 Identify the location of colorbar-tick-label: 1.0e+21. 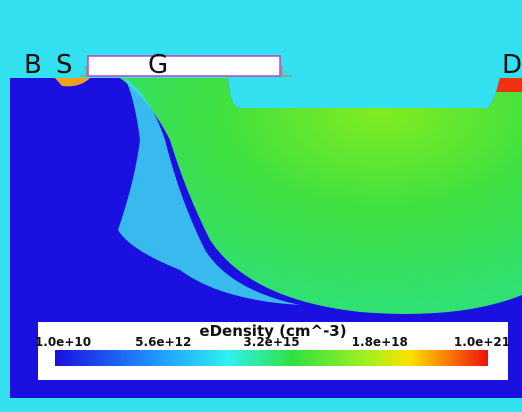
(482, 342).